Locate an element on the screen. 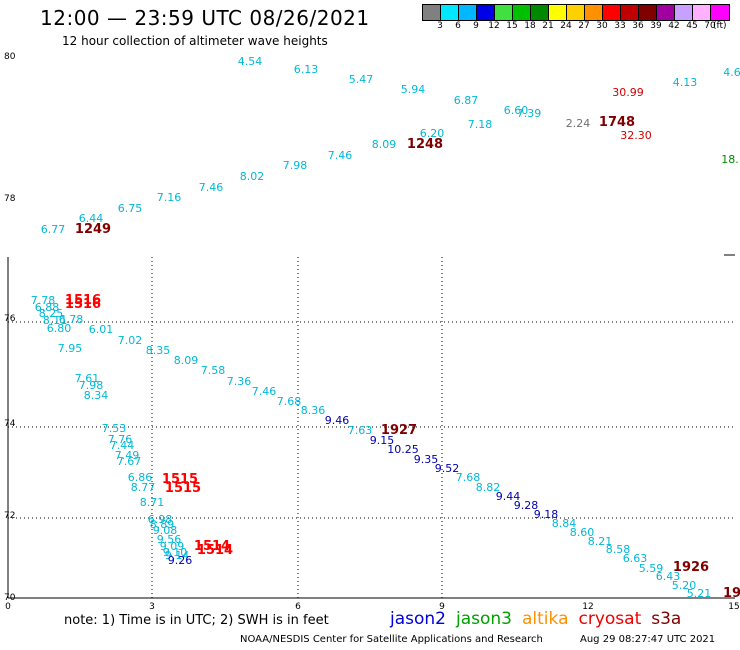 Image resolution: width=740 pixels, height=650 pixels. satellite-cryosat: cryosat is located at coordinates (610, 619).